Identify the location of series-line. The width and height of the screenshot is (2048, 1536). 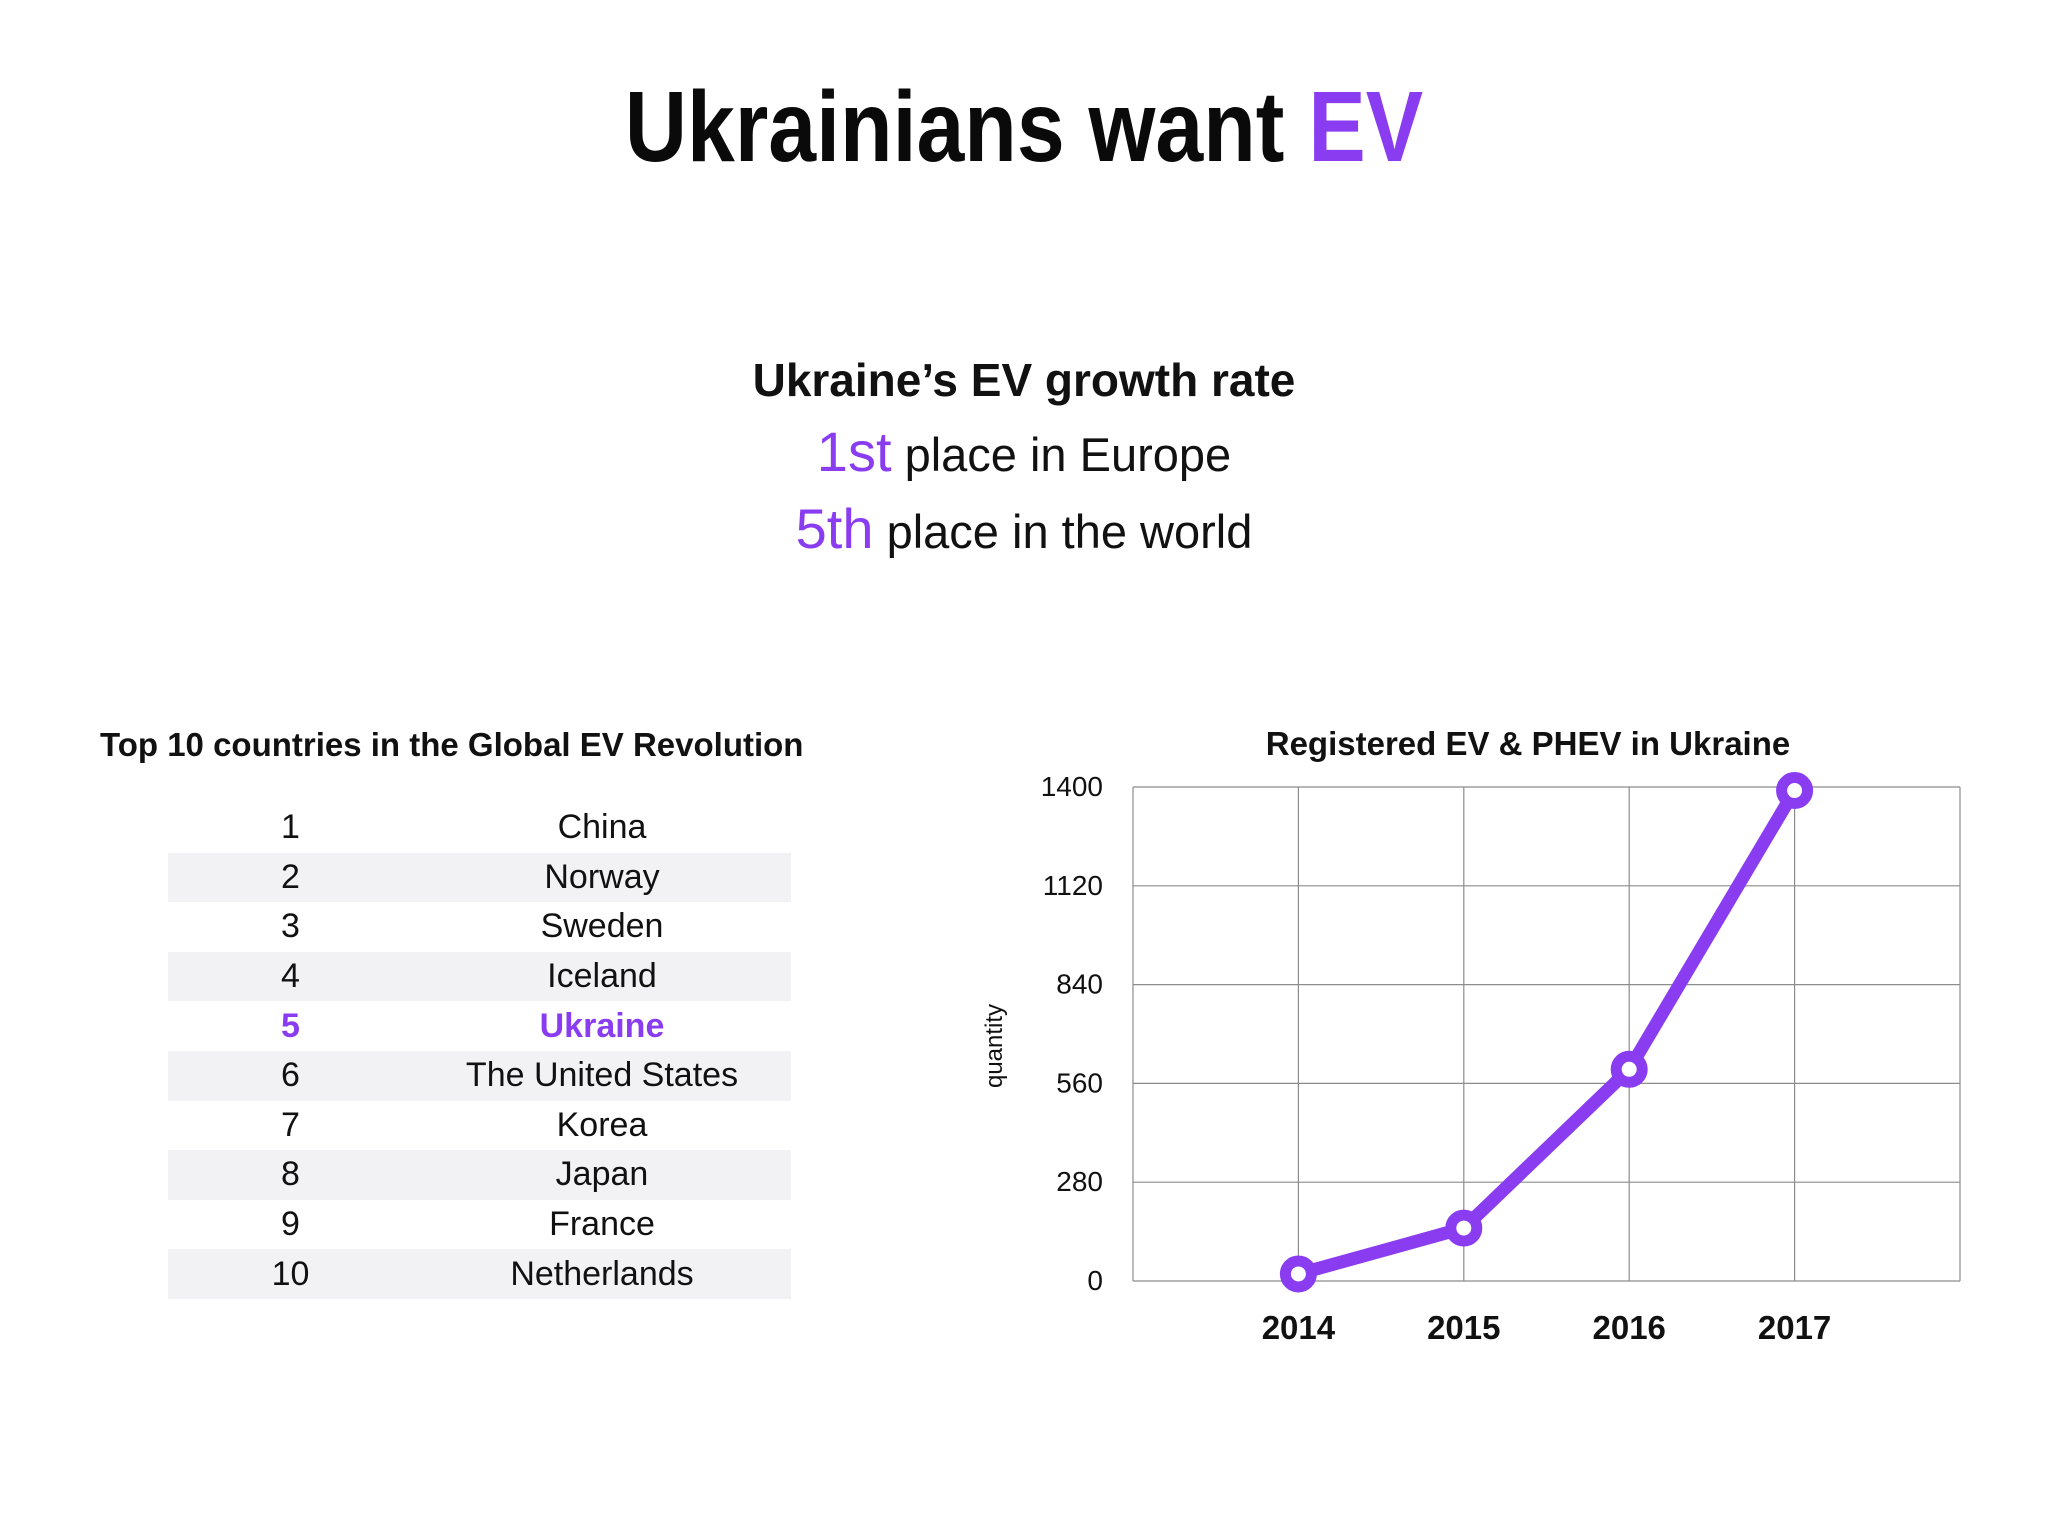
(1546, 1032).